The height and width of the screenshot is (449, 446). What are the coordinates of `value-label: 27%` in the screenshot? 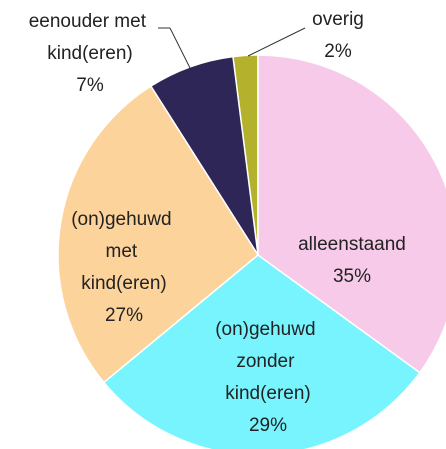 It's located at (124, 315).